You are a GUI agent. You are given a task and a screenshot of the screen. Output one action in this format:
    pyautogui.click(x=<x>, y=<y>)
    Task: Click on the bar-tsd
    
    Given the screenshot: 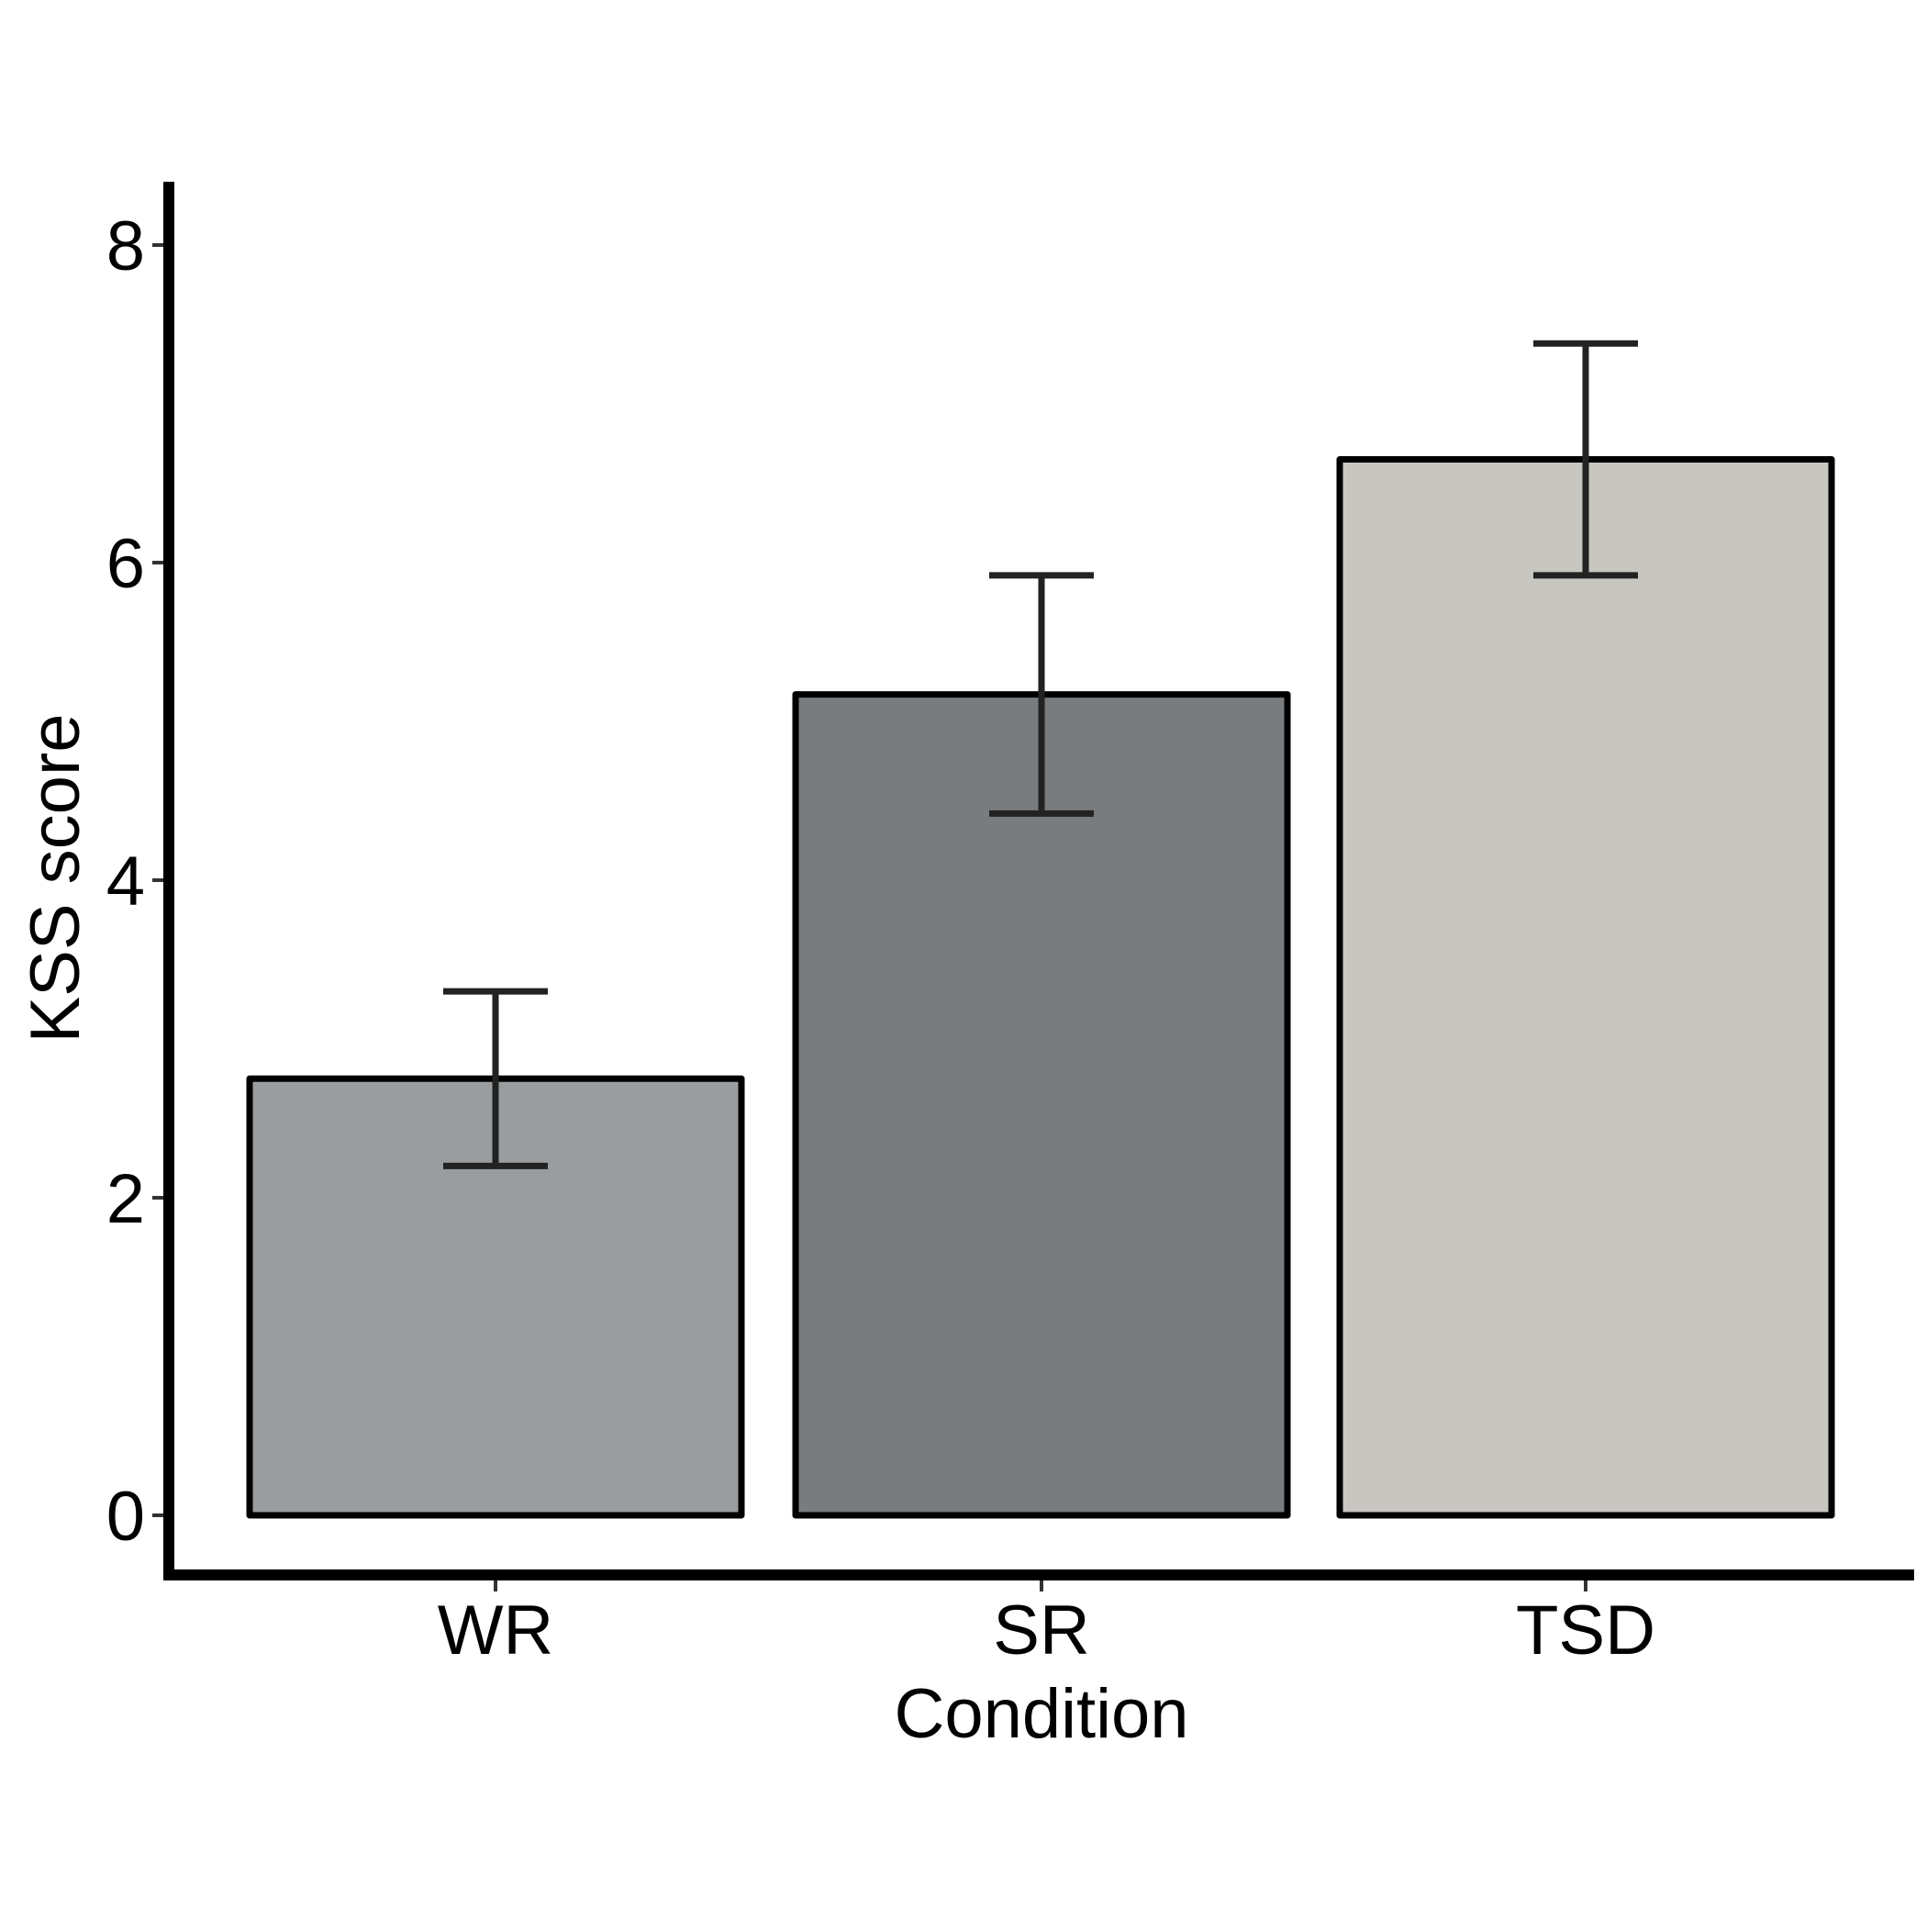 What is the action you would take?
    pyautogui.click(x=1585, y=987)
    